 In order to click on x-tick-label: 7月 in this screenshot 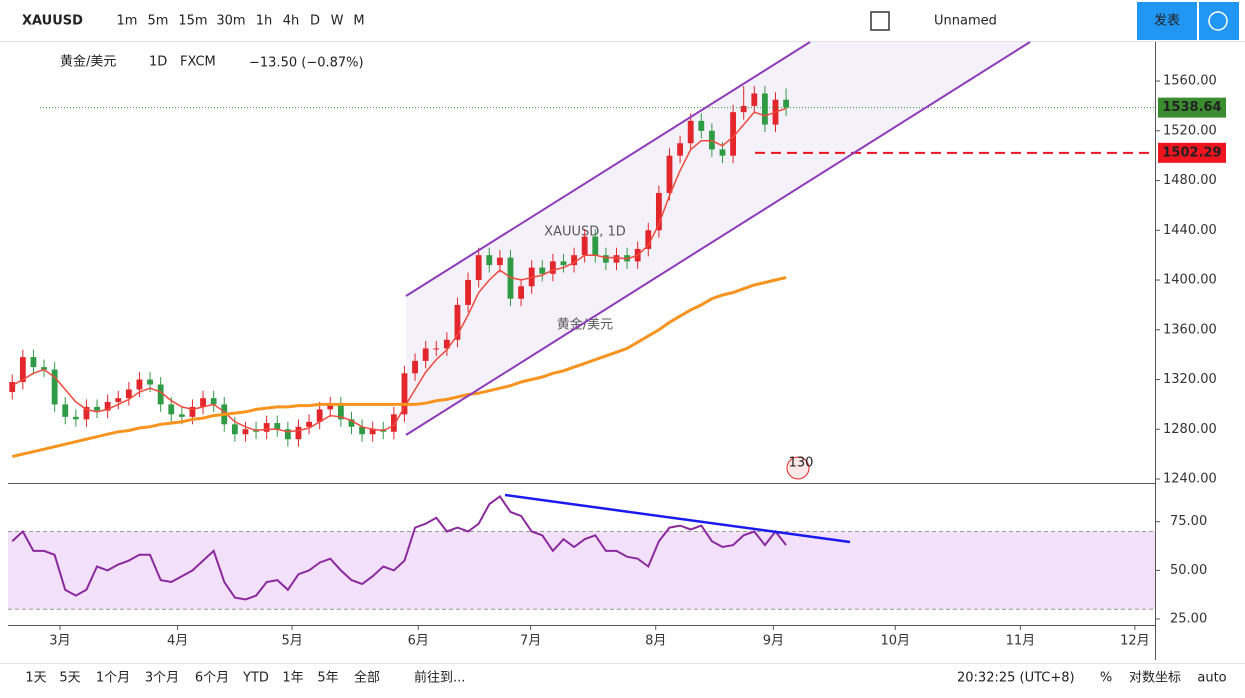, I will do `click(530, 641)`.